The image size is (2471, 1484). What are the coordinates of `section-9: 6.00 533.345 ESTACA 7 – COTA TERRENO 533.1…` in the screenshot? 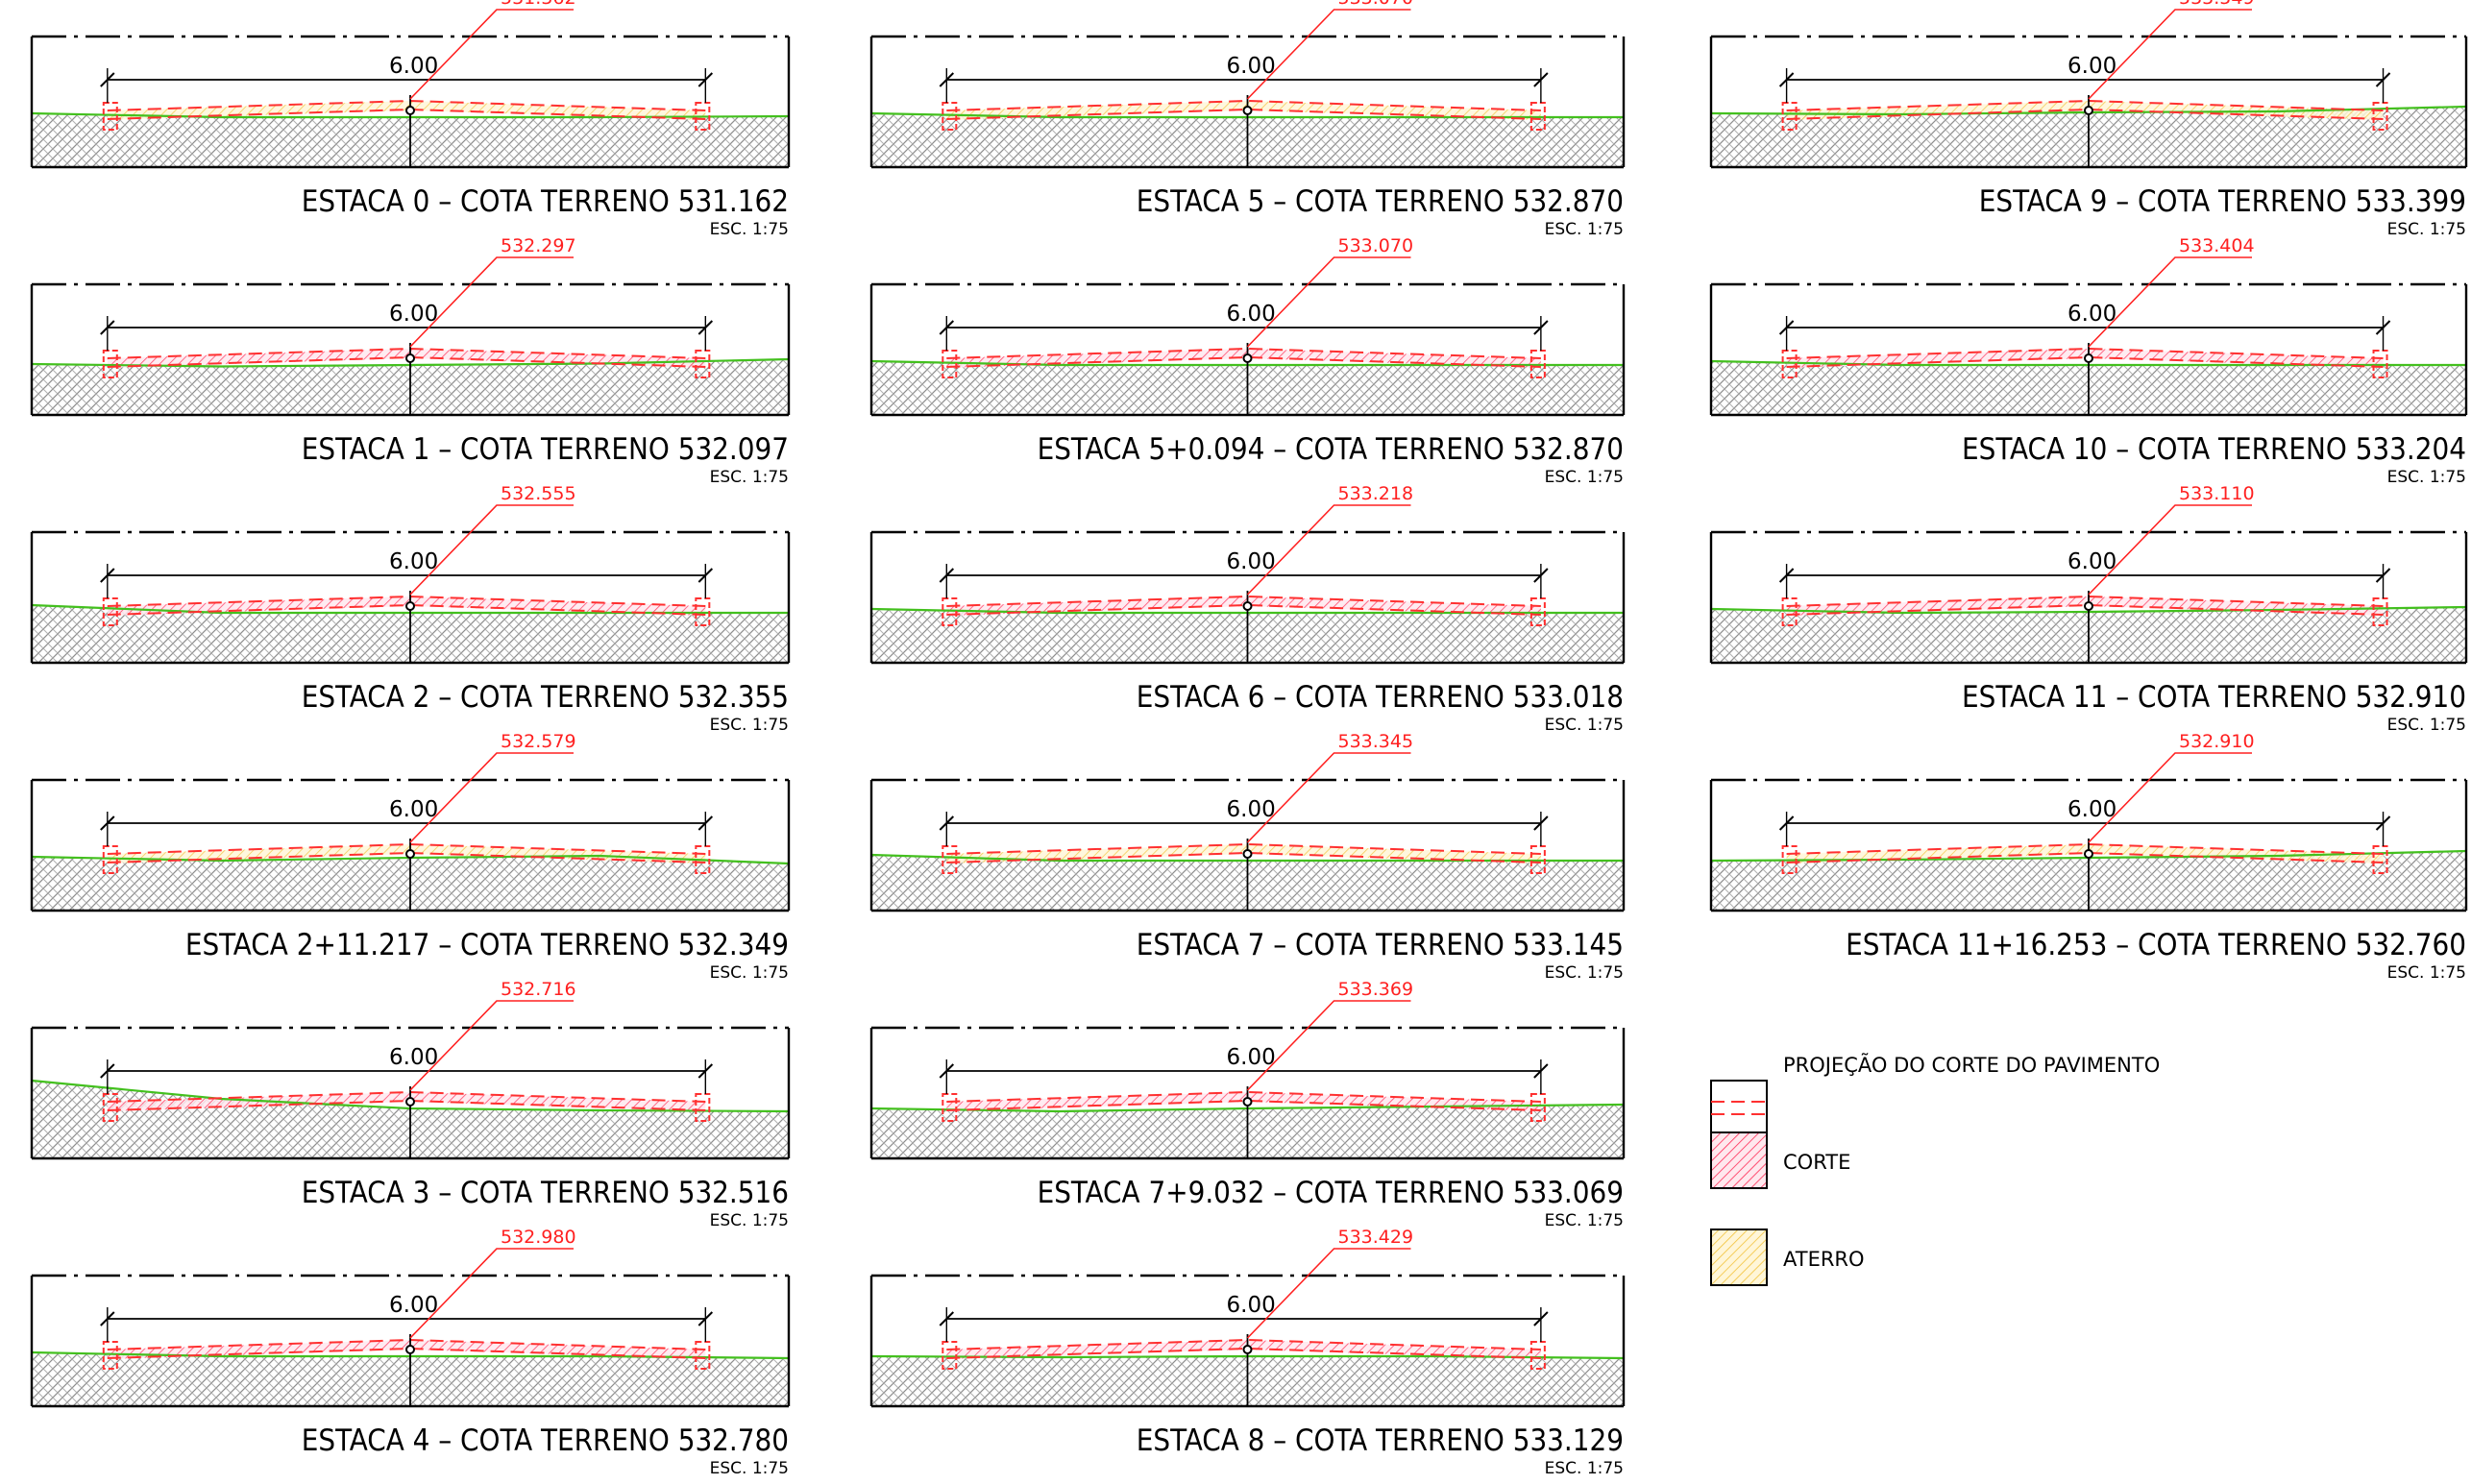 It's located at (1247, 857).